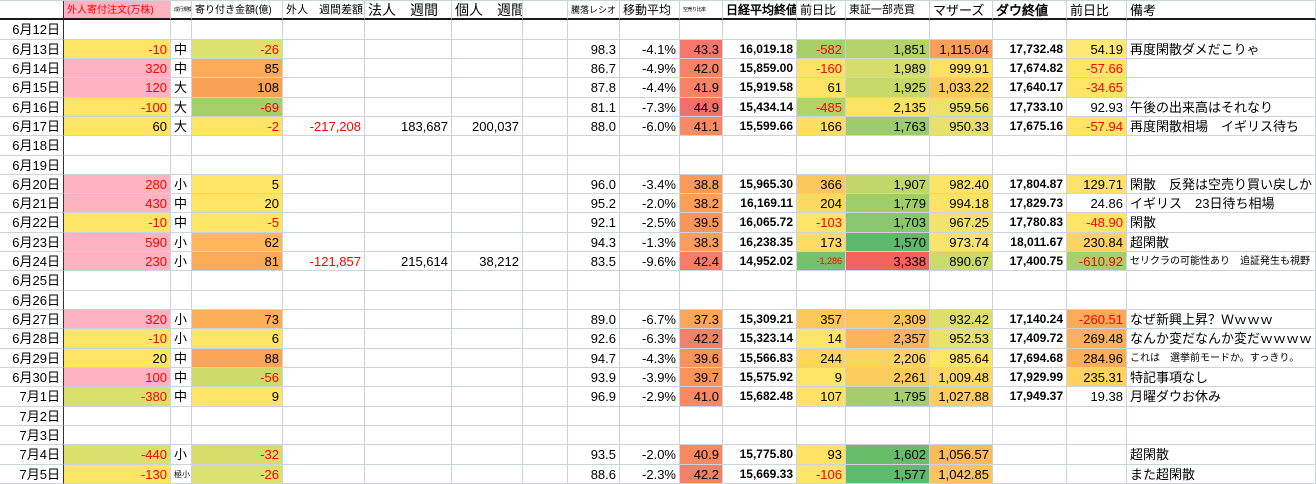 This screenshot has height=484, width=1316. Describe the element at coordinates (701, 377) in the screenshot. I see `cell-ka: 39.7` at that location.